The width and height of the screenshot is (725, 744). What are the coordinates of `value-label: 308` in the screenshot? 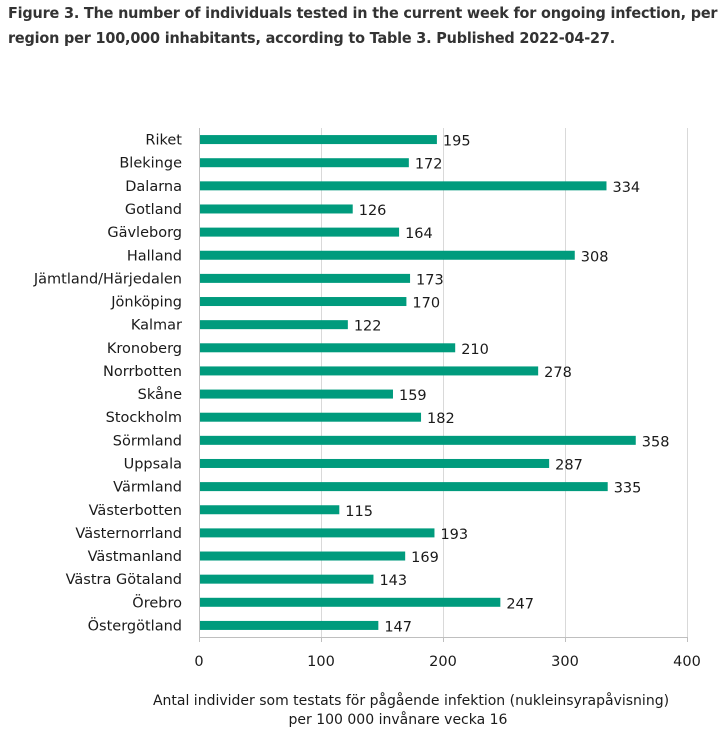 It's located at (595, 257).